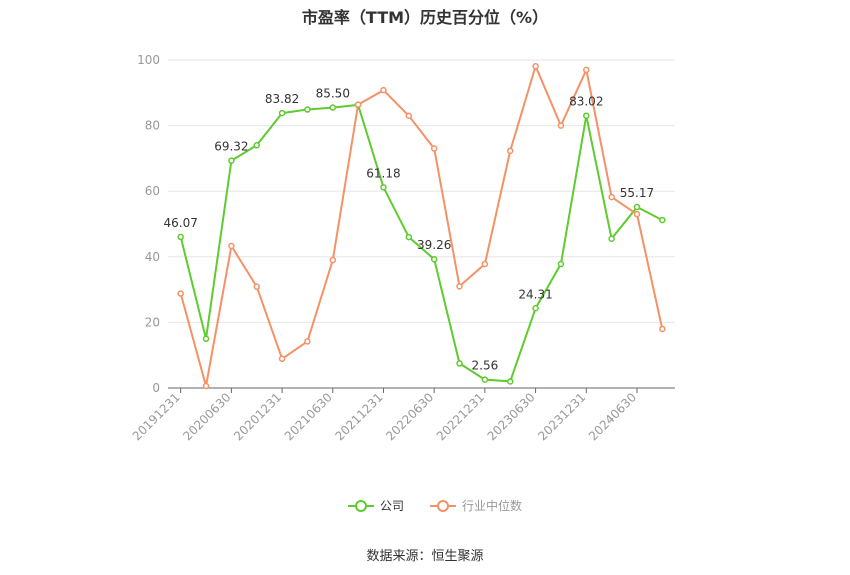 This screenshot has height=575, width=850. Describe the element at coordinates (152, 257) in the screenshot. I see `y-tick-label: 40` at that location.